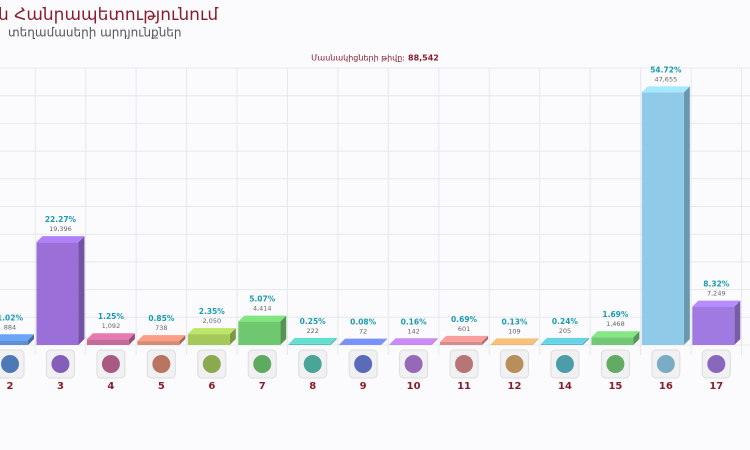 Image resolution: width=750 pixels, height=450 pixels. Describe the element at coordinates (515, 386) in the screenshot. I see `x-tick-label: 12` at that location.